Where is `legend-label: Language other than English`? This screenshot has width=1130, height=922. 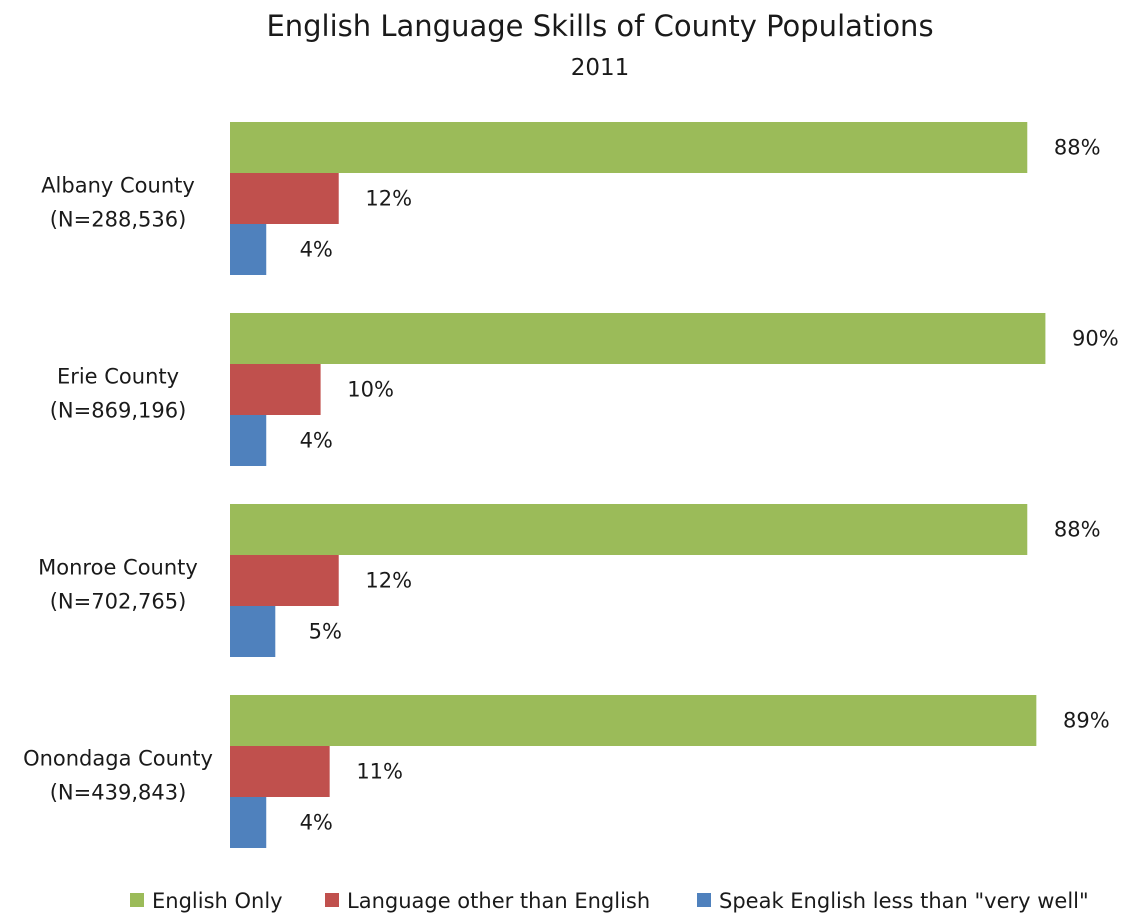 legend-label: Language other than English is located at coordinates (498, 901).